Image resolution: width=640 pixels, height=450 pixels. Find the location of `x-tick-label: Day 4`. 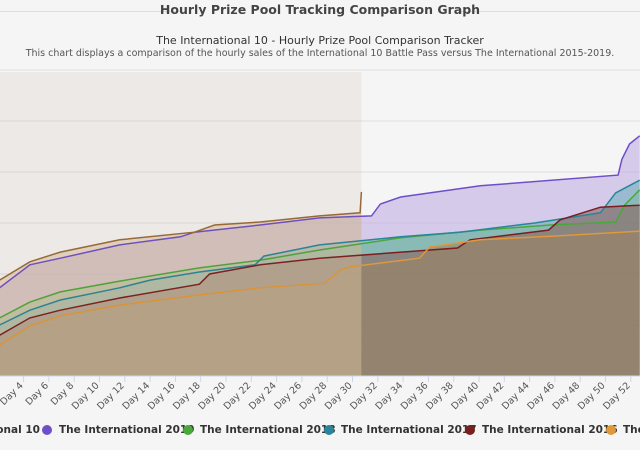

x-tick-label: Day 4 is located at coordinates (13, 393).